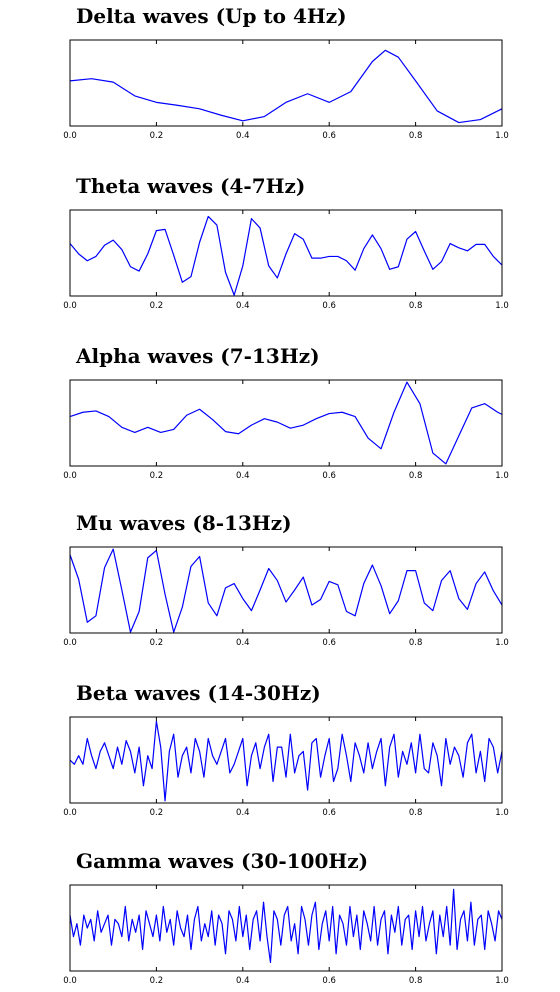 The image size is (560, 992). I want to click on beta-waves-plot: 0.0 0.2 0.4 0.6 0.8 1.0, so click(286, 767).